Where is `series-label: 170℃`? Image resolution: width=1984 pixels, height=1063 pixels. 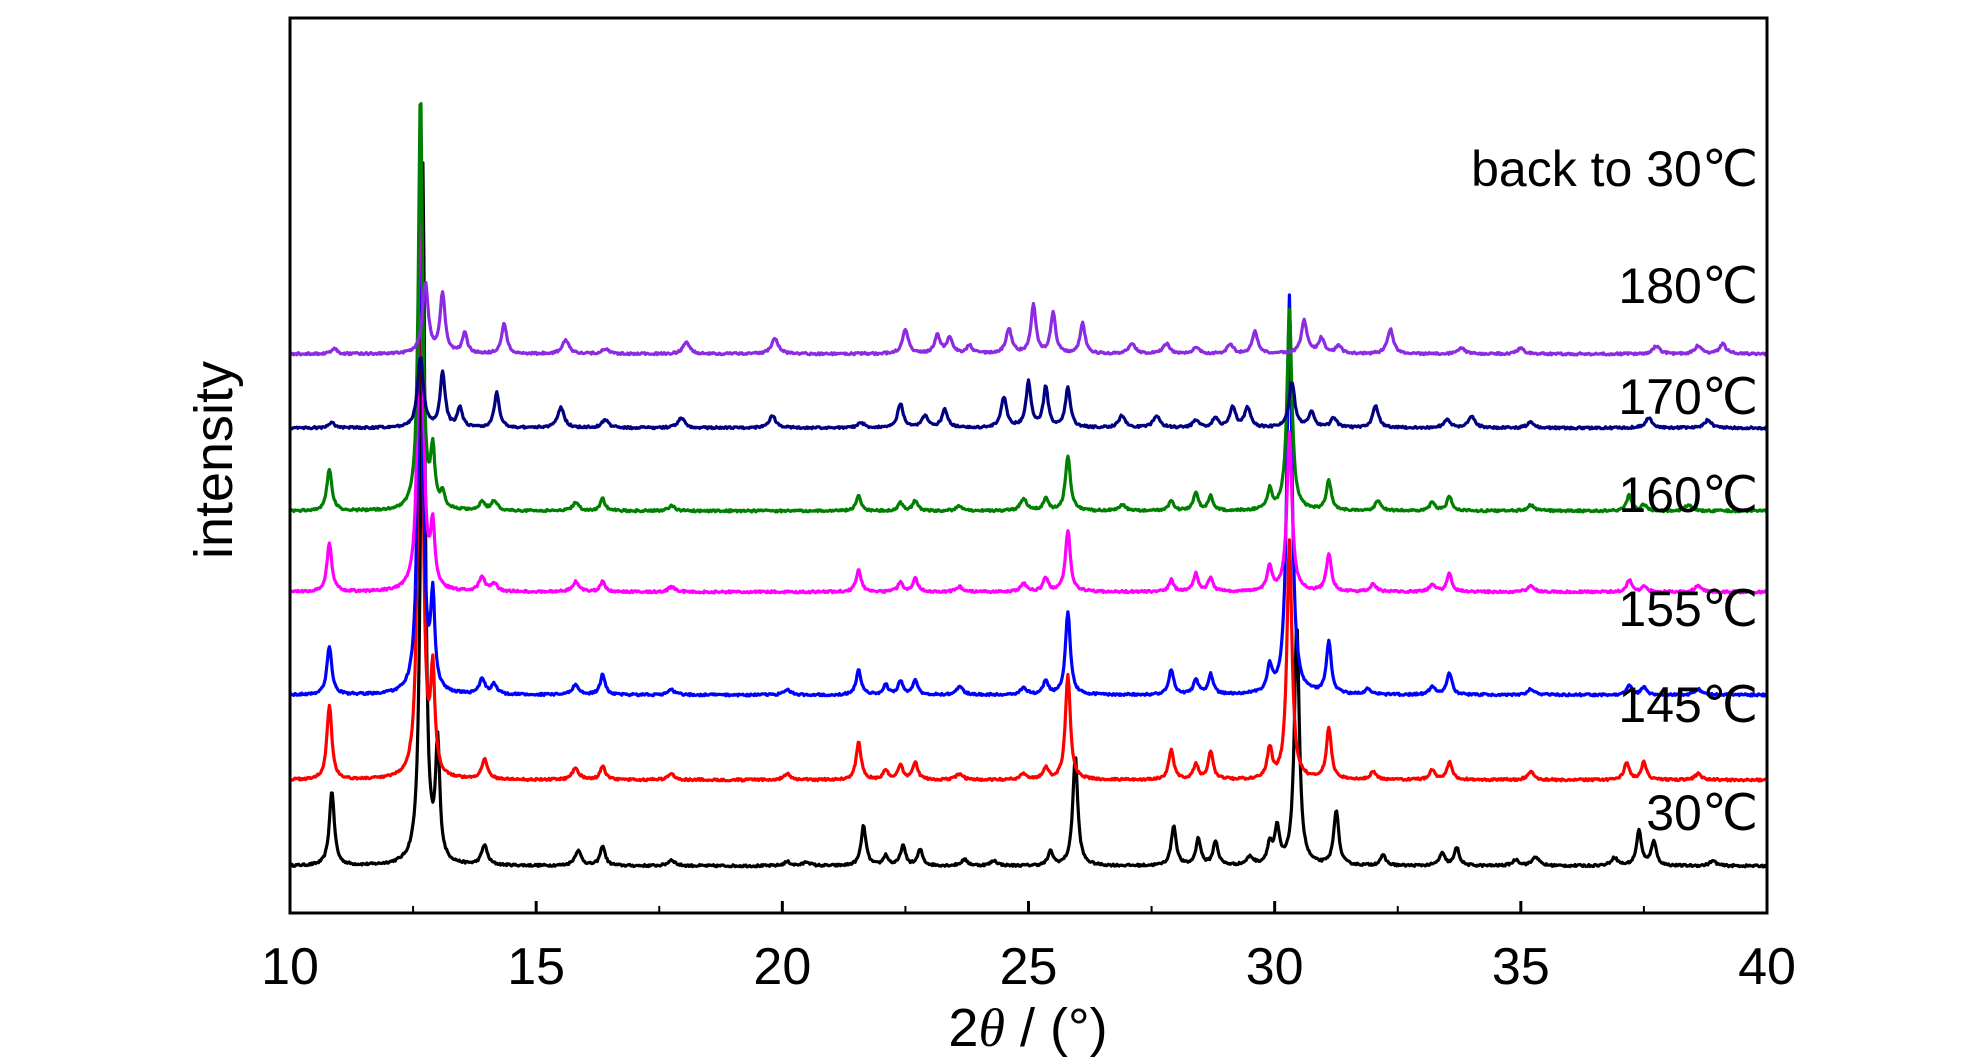 series-label: 170℃ is located at coordinates (1688, 397).